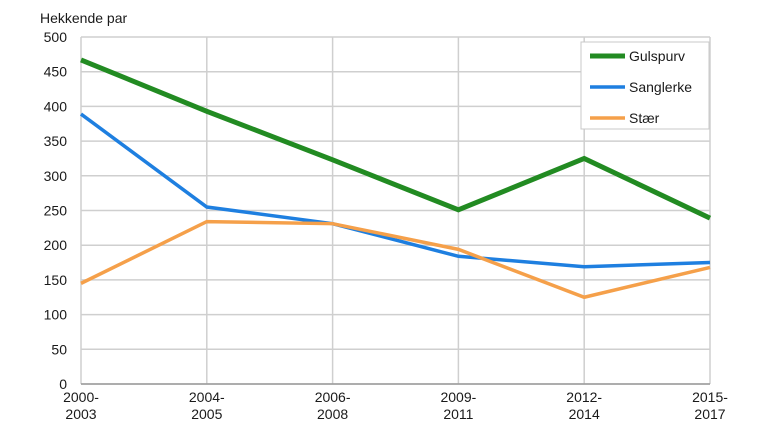 This screenshot has height=443, width=768. Describe the element at coordinates (59, 349) in the screenshot. I see `y-tick-label: 50` at that location.